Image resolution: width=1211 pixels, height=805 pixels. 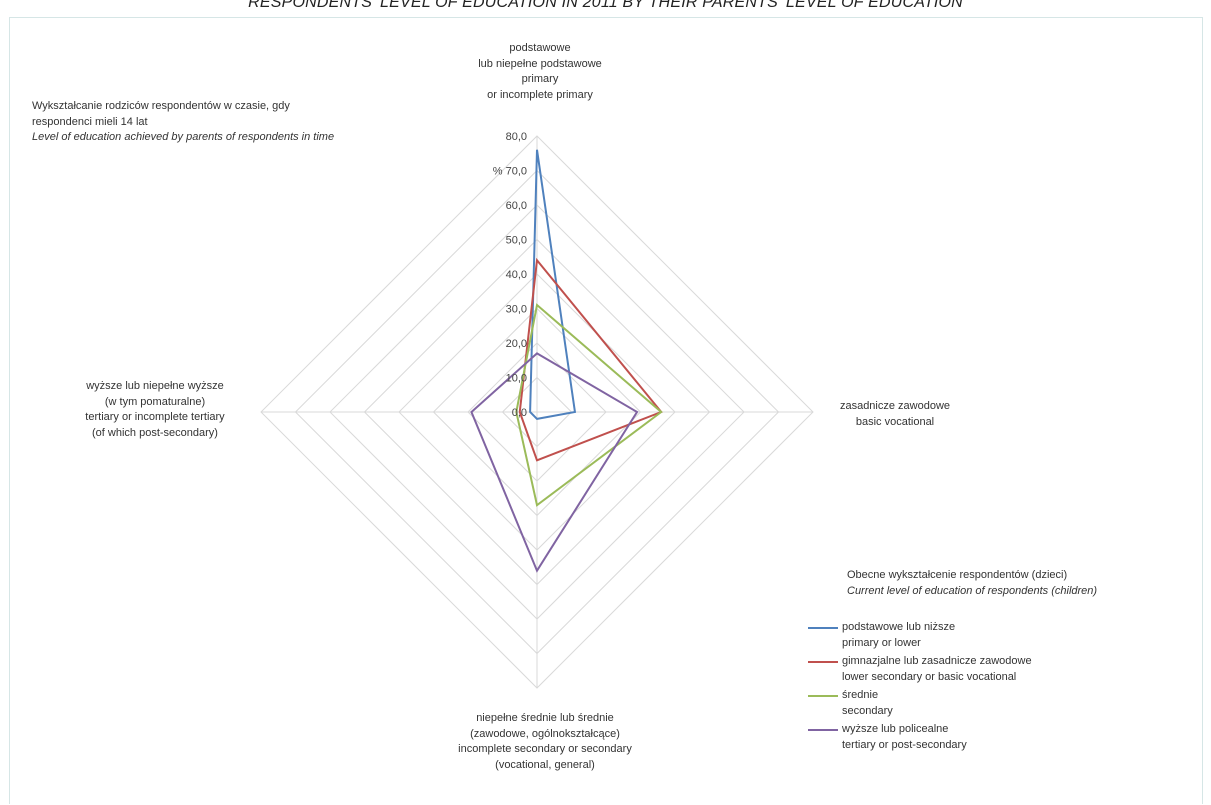 I want to click on tick-label: 80,0, so click(x=516, y=137).